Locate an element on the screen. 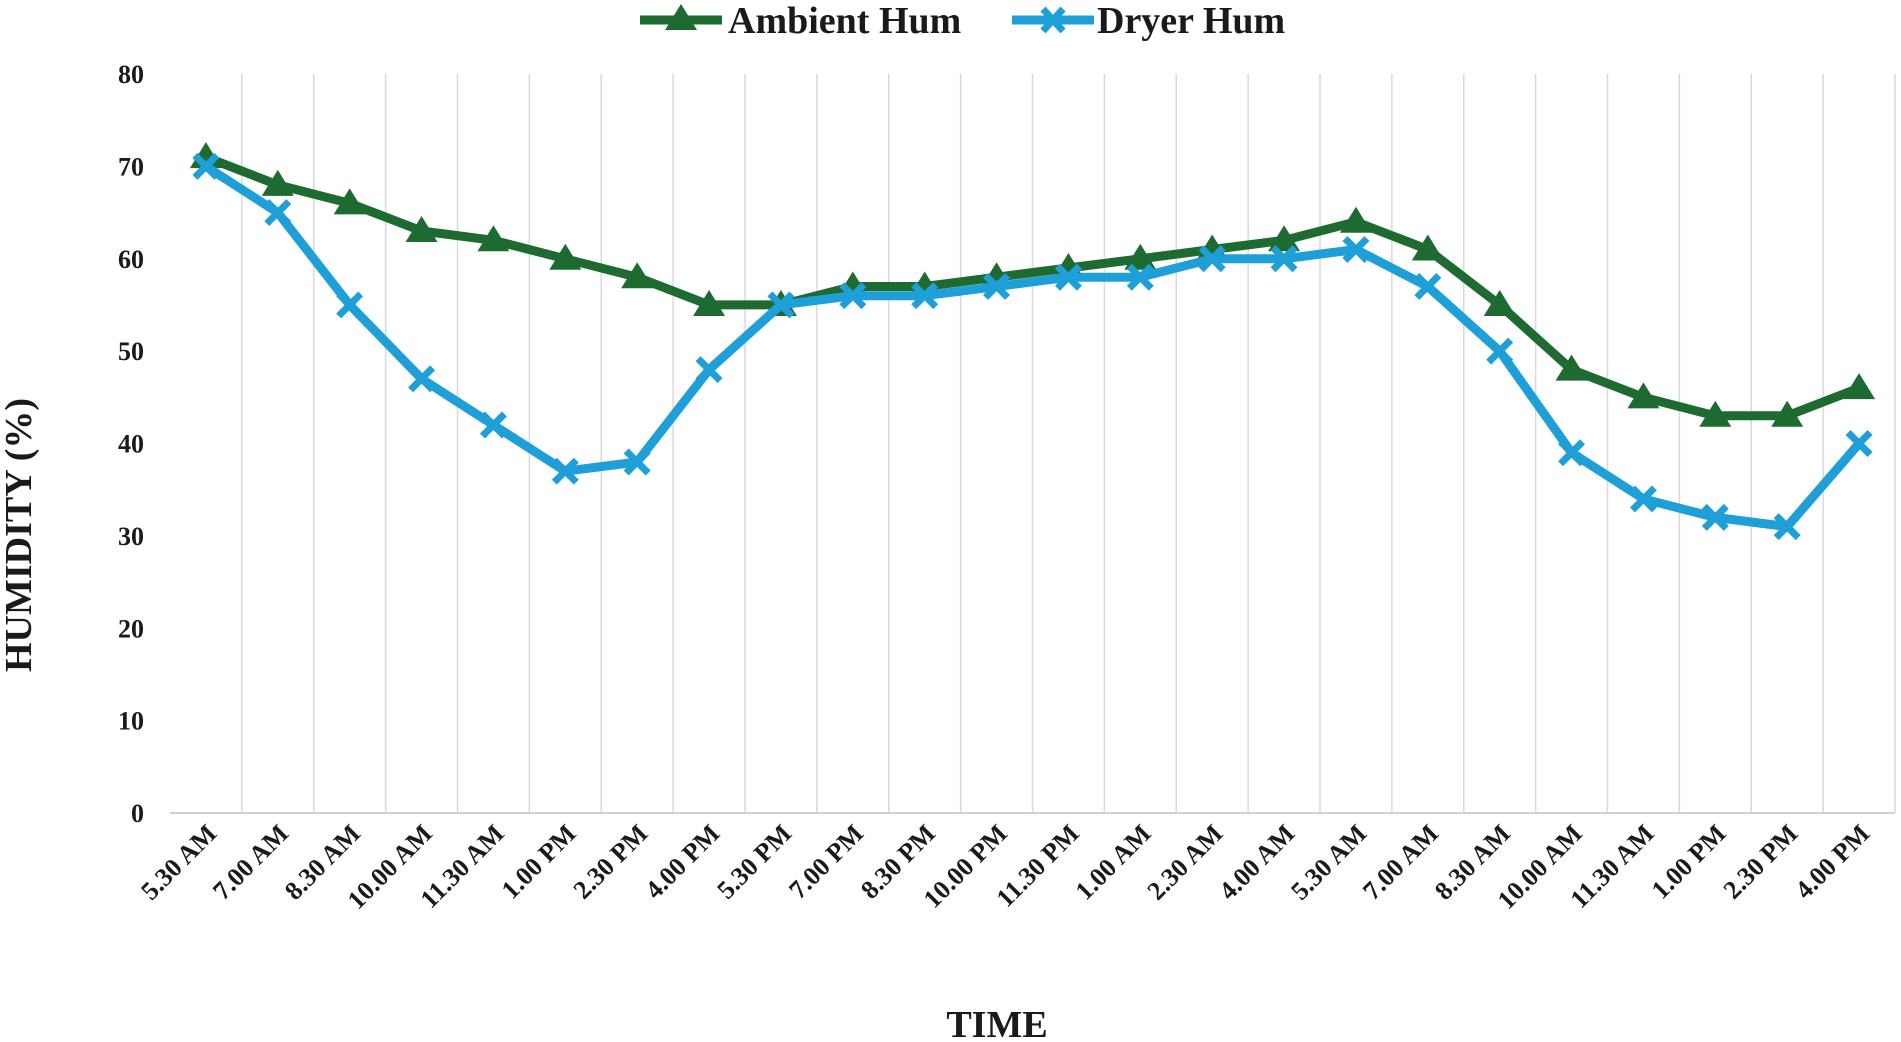 Image resolution: width=1901 pixels, height=1042 pixels. y-tick-label: 40 is located at coordinates (131, 444).